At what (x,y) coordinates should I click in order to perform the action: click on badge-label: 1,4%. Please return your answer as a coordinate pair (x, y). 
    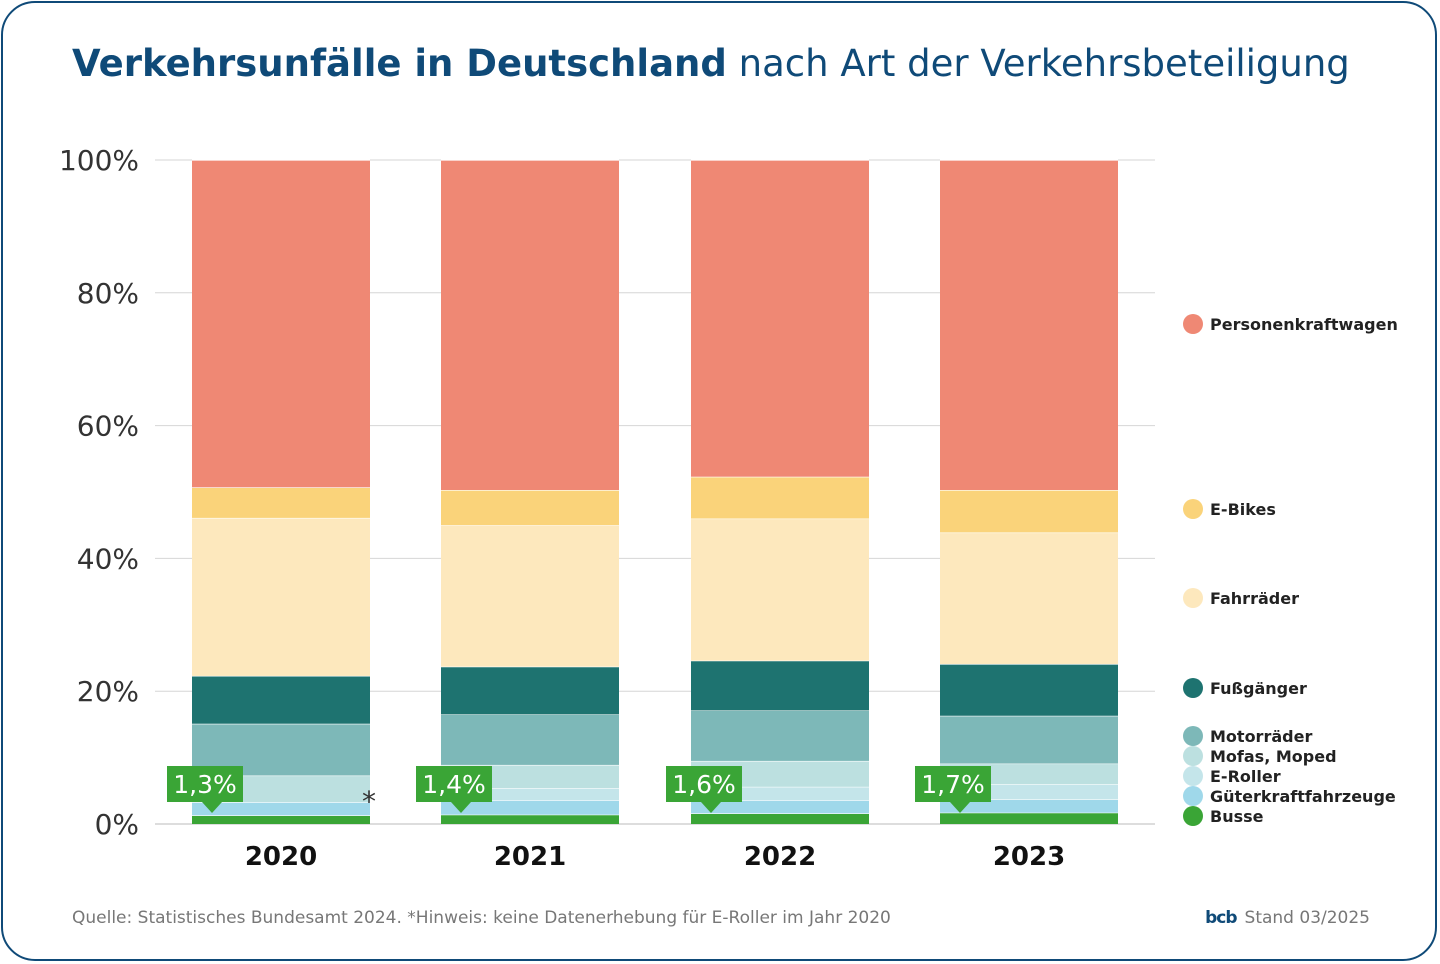
    Looking at the image, I should click on (454, 784).